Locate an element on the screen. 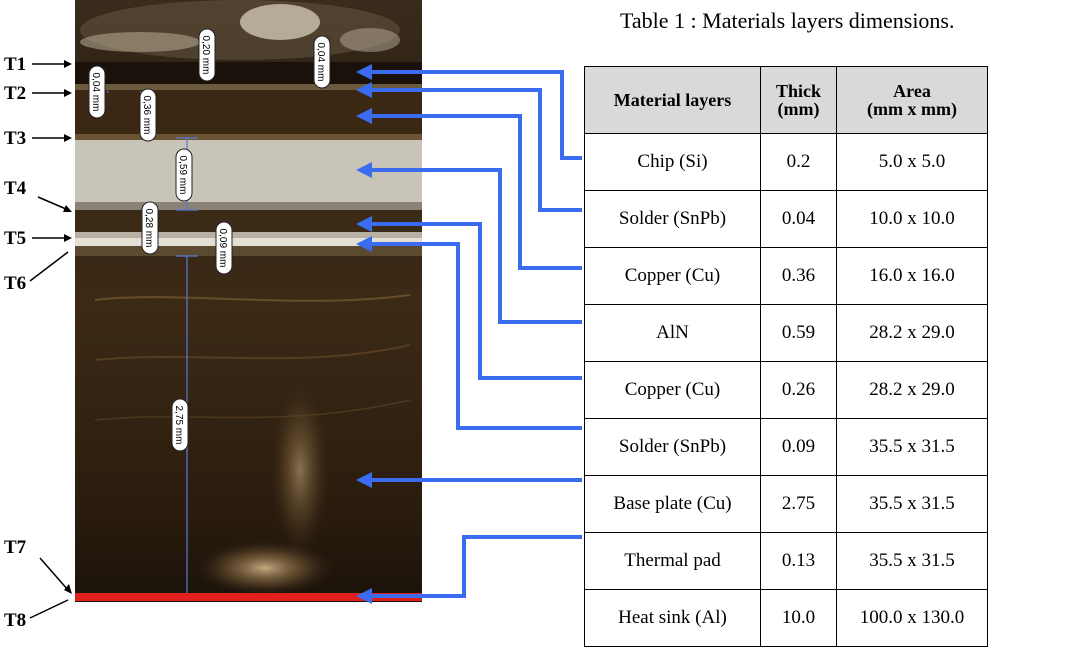 This screenshot has width=1070, height=647. measure-label-5: 0,59 mm is located at coordinates (184, 175).